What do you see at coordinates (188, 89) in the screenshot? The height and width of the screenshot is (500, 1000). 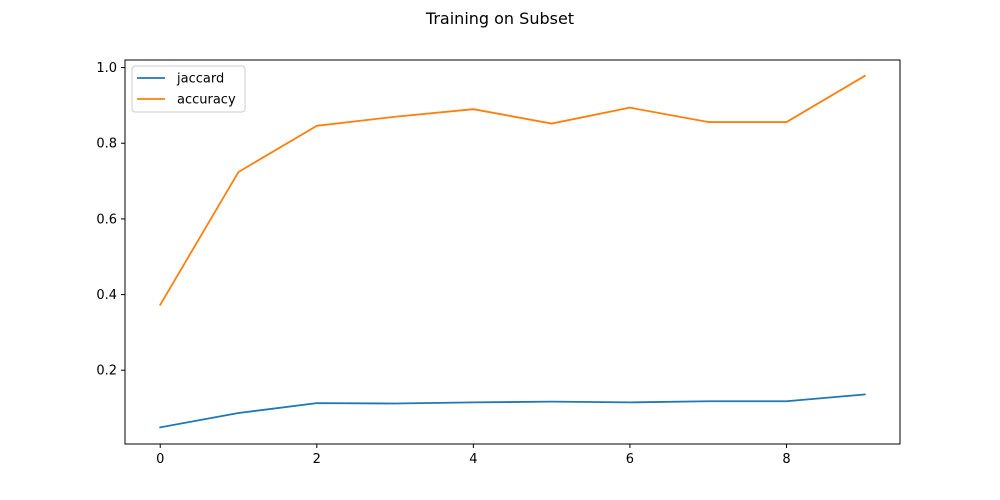 I see `legend: jaccard accuracy` at bounding box center [188, 89].